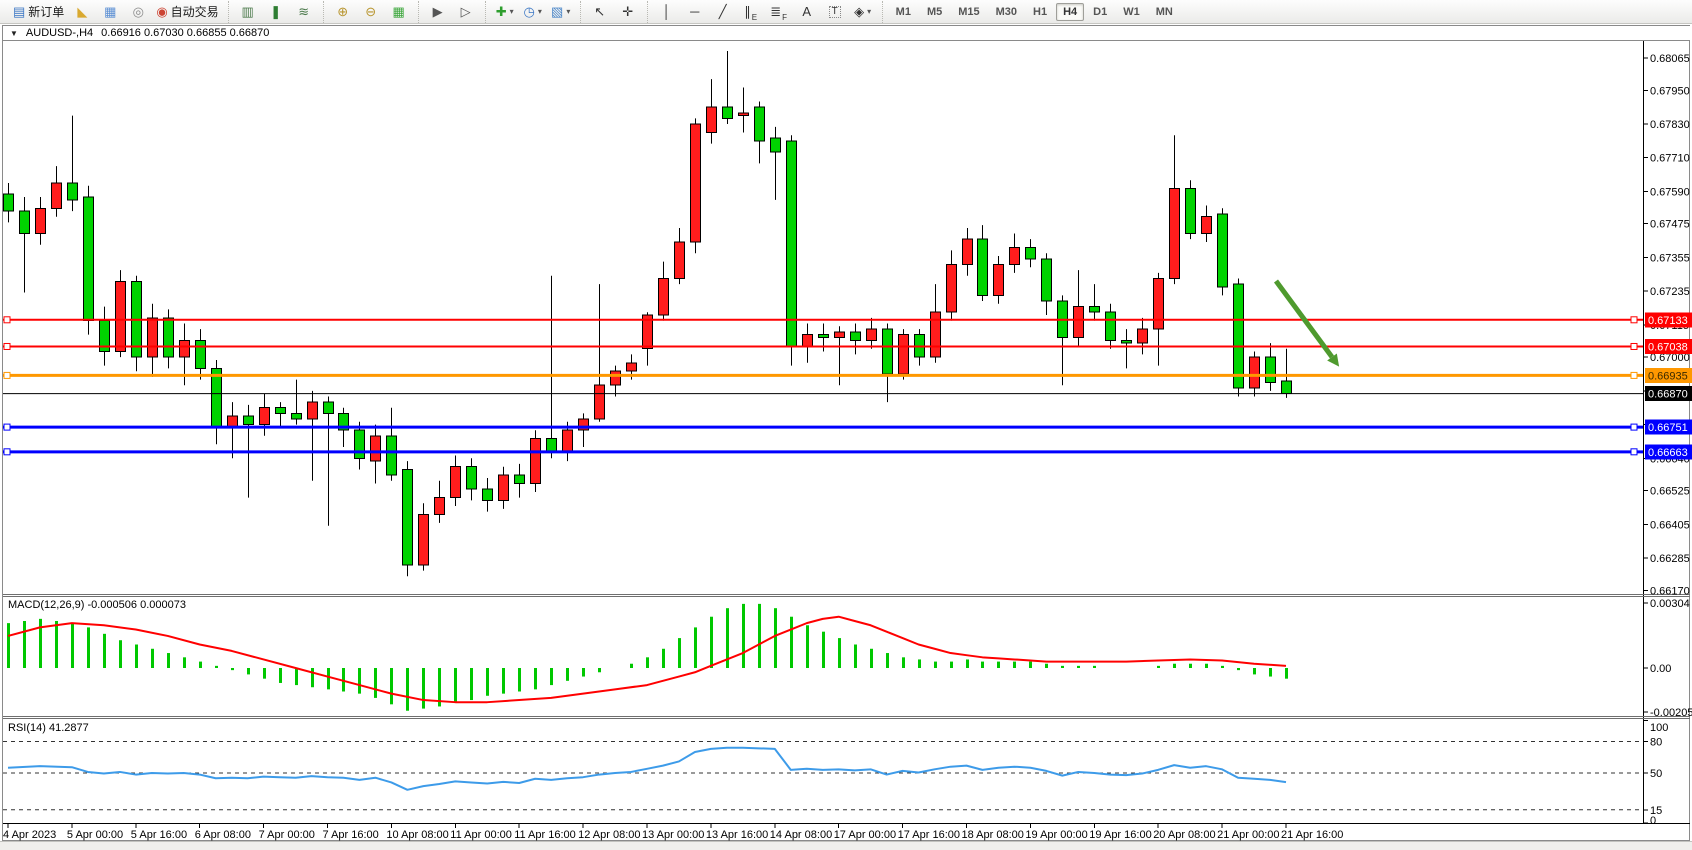 The image size is (1692, 850). What do you see at coordinates (1668, 453) in the screenshot?
I see `line-price-label: 0.66663` at bounding box center [1668, 453].